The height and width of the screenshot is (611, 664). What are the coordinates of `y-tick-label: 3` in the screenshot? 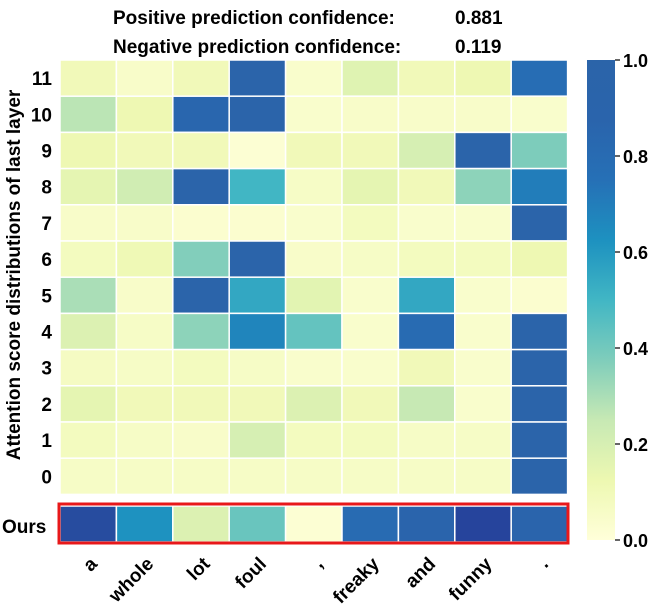 It's located at (46, 369).